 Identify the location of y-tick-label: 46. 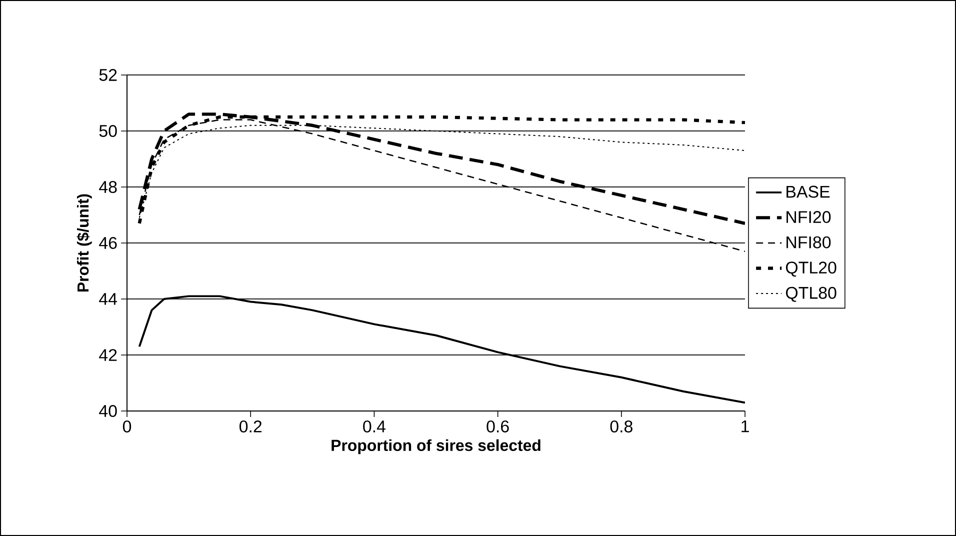
(108, 242).